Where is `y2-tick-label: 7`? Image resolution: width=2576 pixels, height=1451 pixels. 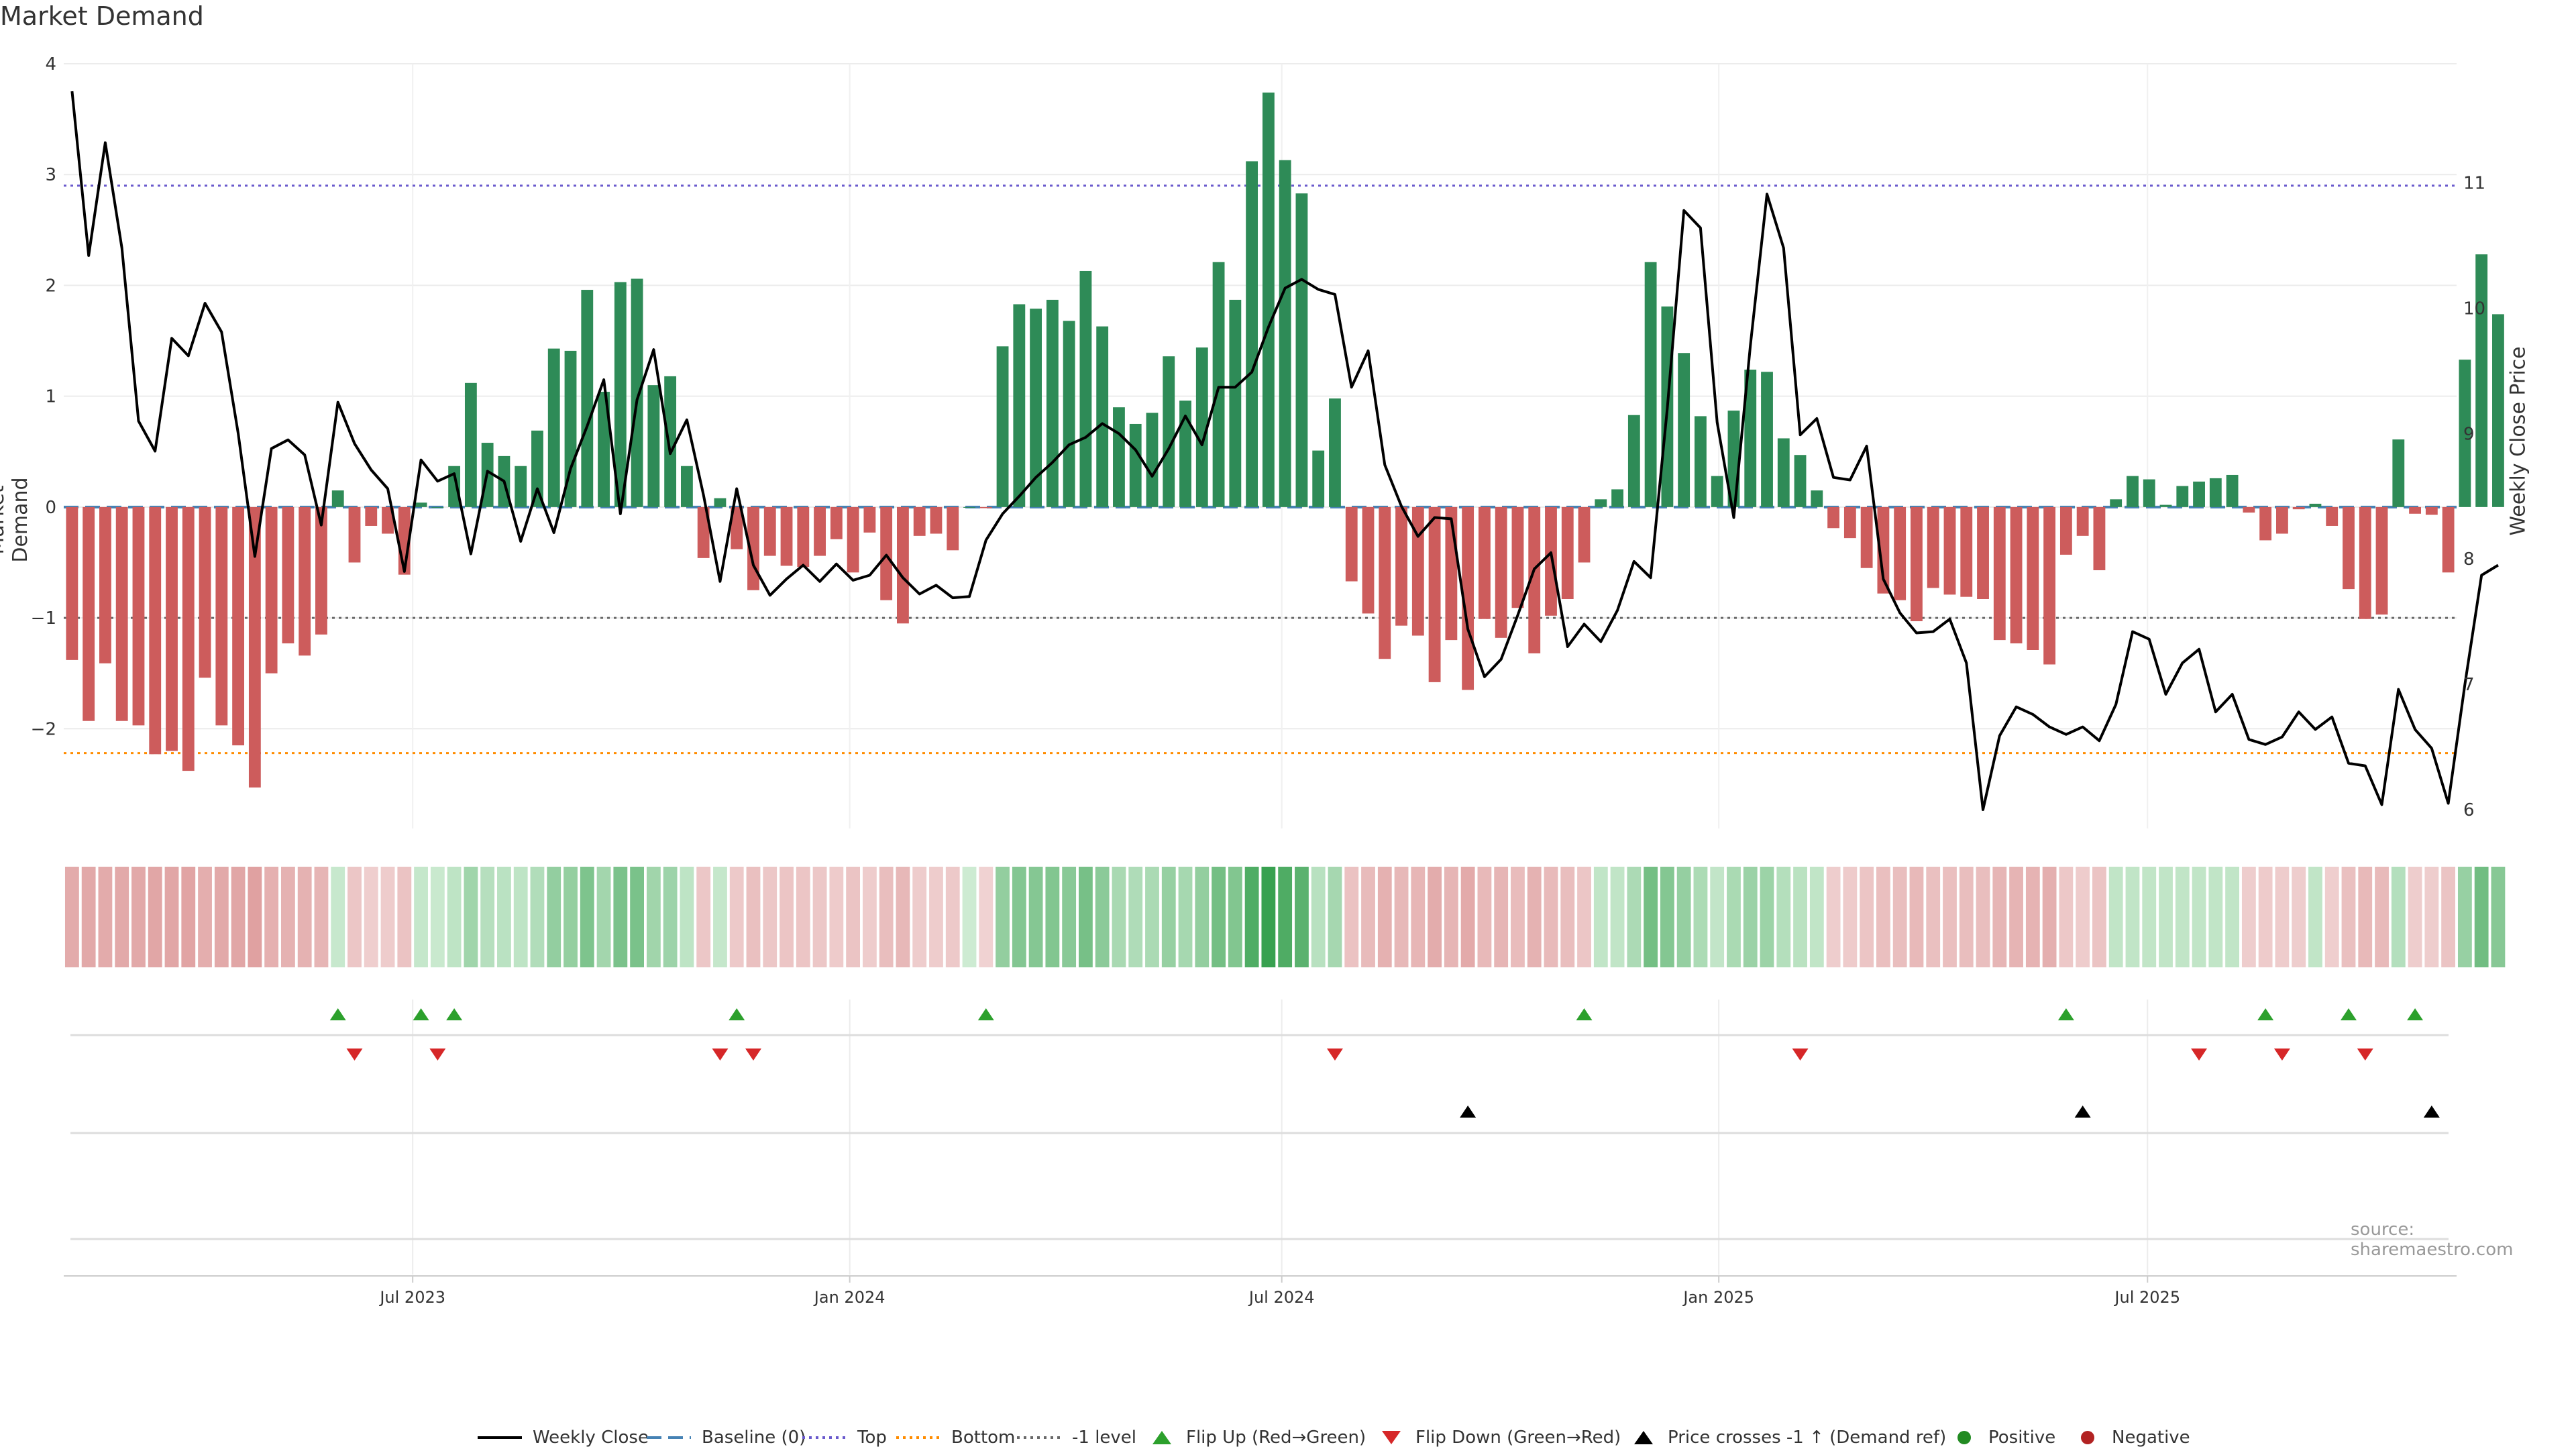
y2-tick-label: 7 is located at coordinates (2469, 685).